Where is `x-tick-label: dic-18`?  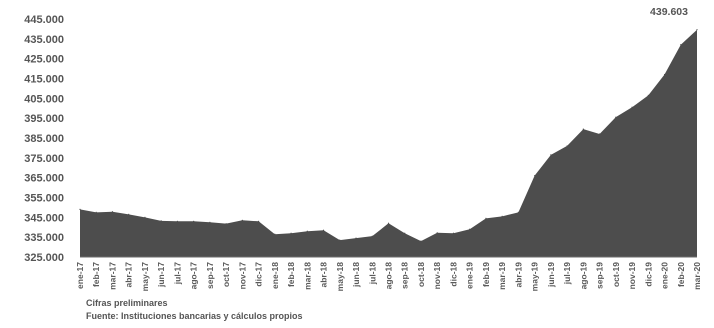
x-tick-label: dic-18 is located at coordinates (453, 274).